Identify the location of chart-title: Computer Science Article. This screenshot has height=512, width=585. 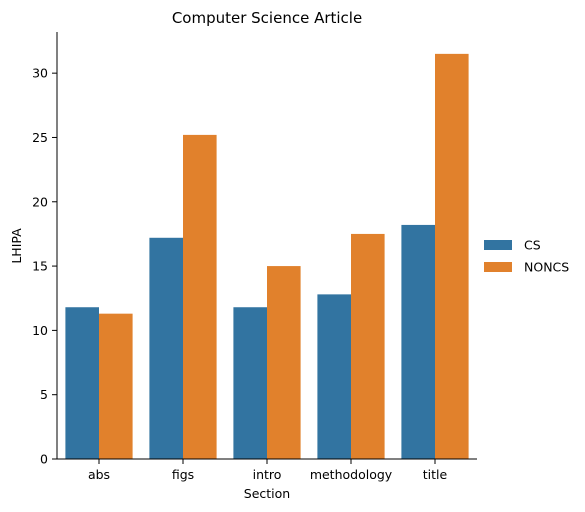
(267, 18).